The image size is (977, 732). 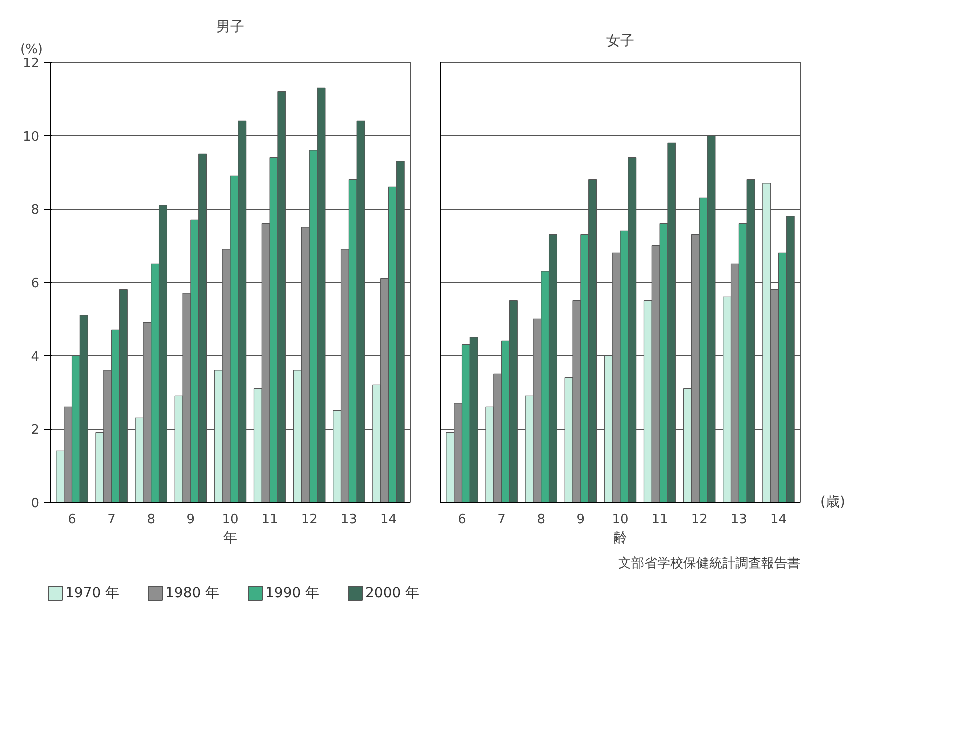 I want to click on text: (歳), so click(x=833, y=502).